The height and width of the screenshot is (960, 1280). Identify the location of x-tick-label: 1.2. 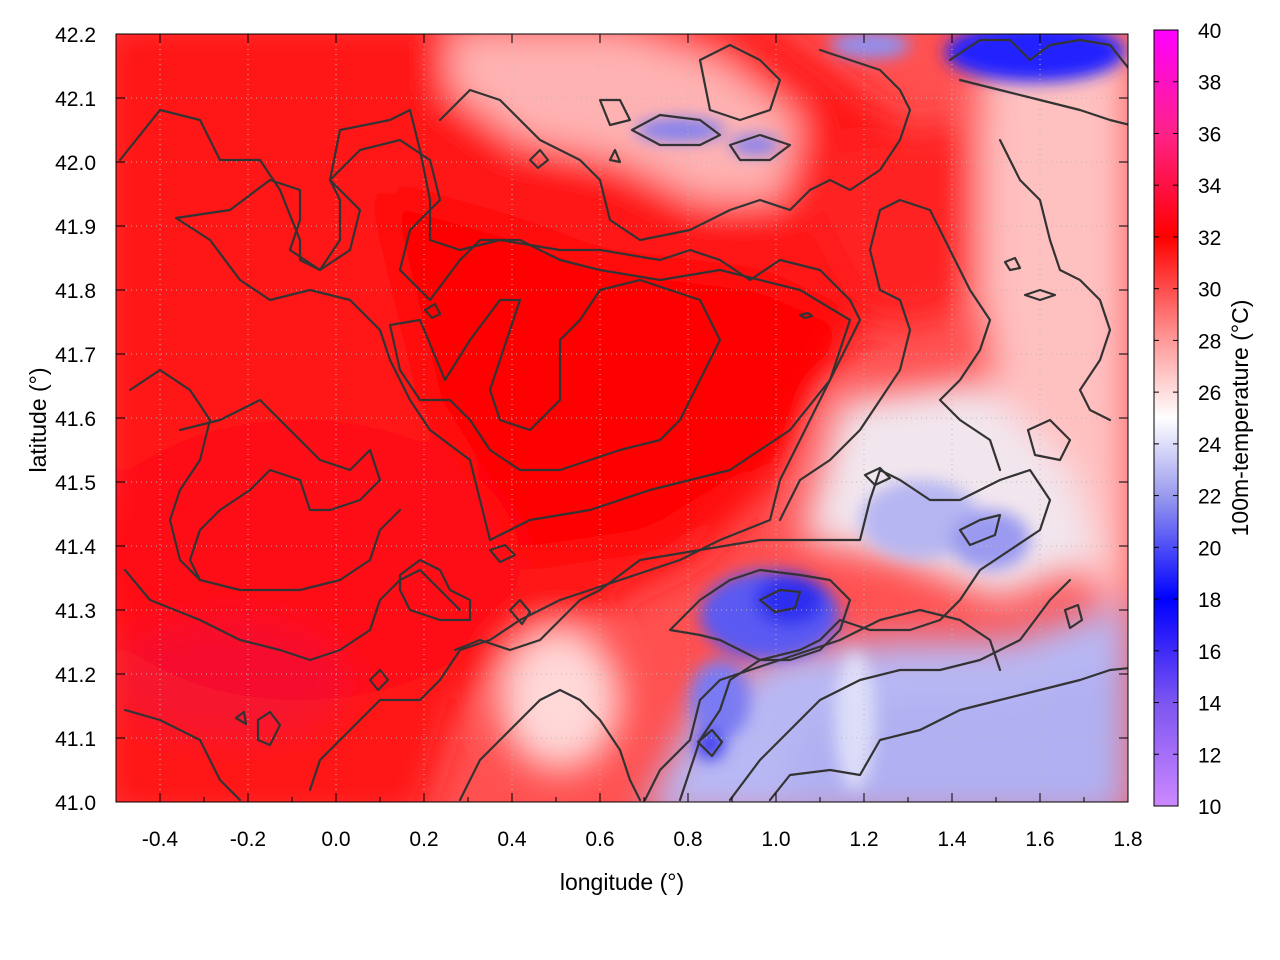
(863, 839).